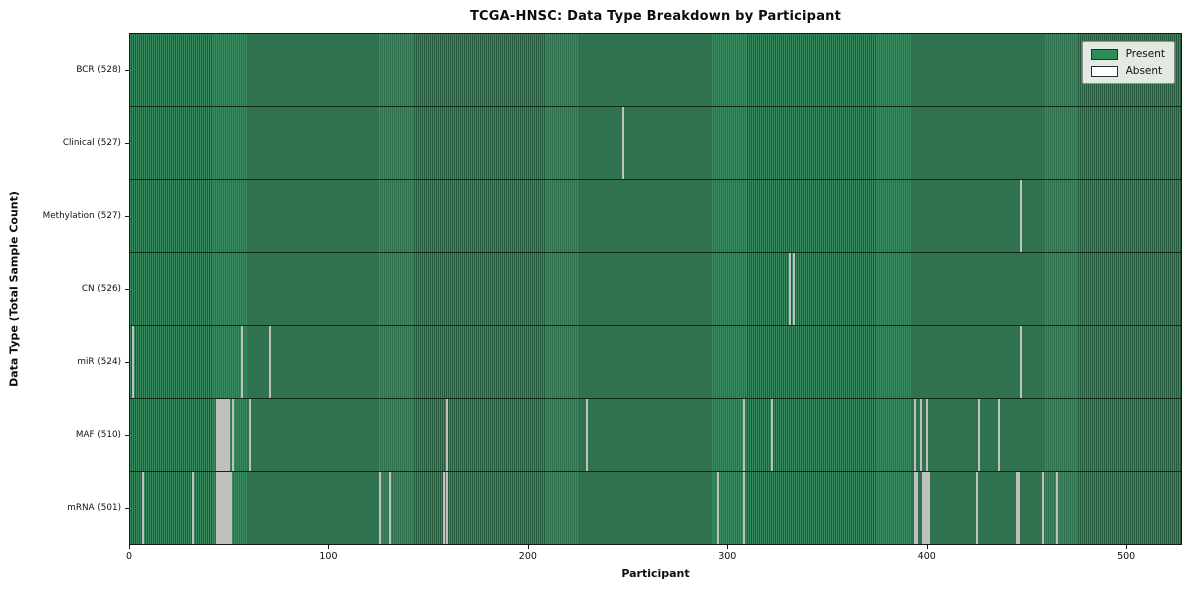 The width and height of the screenshot is (1200, 600). Describe the element at coordinates (527, 556) in the screenshot. I see `x-tick-label: 200` at that location.